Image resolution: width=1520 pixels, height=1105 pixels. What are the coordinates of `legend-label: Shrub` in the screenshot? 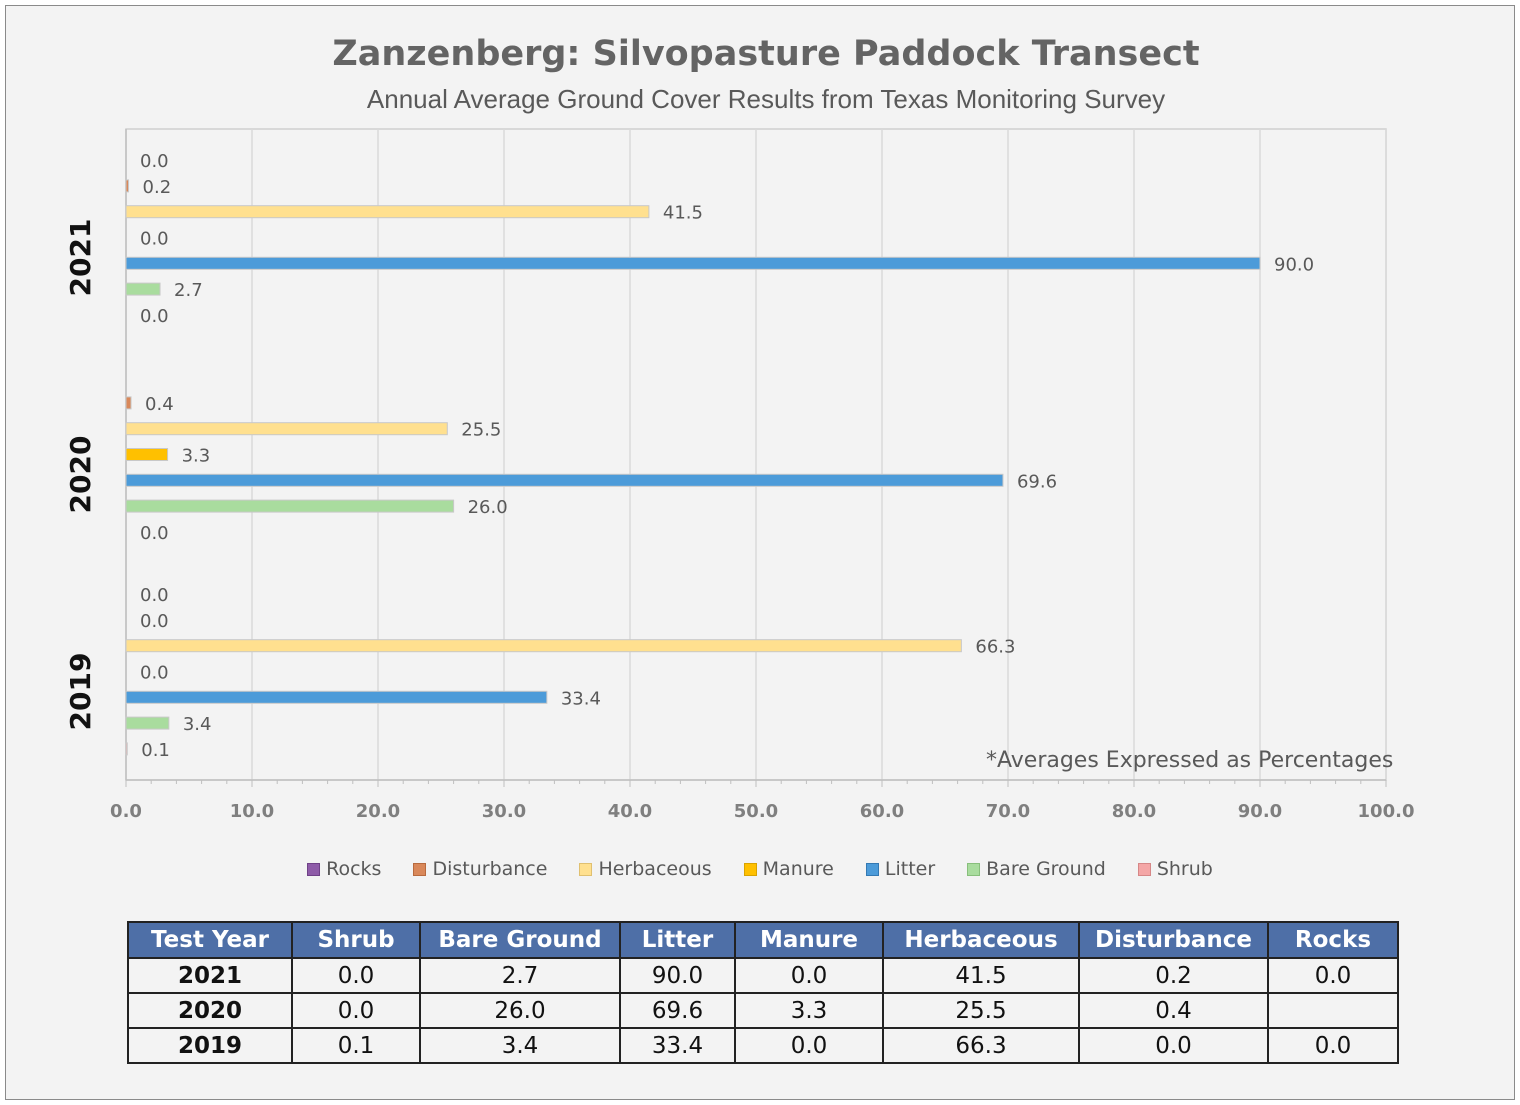 It's located at (1184, 869).